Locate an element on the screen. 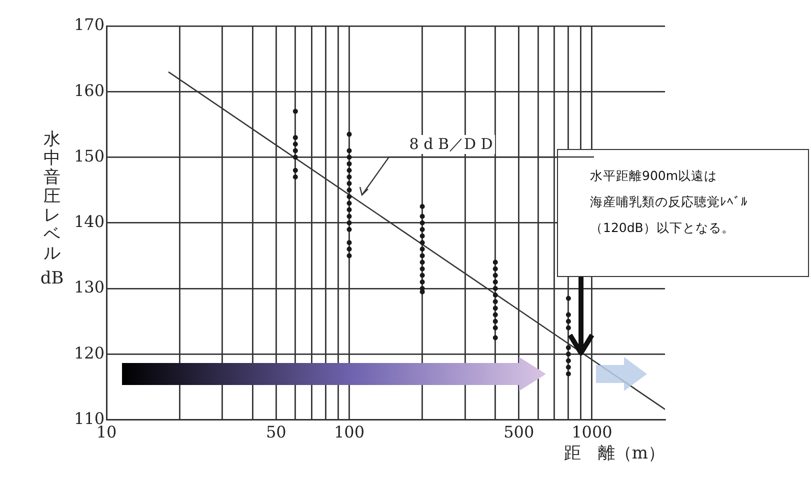 The height and width of the screenshot is (479, 811). x-tick-label: 500 is located at coordinates (519, 432).